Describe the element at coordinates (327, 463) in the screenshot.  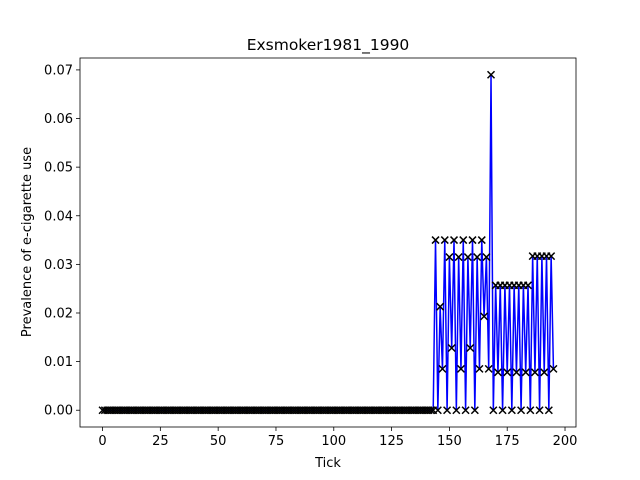
I see `x-axis-label: Tick` at that location.